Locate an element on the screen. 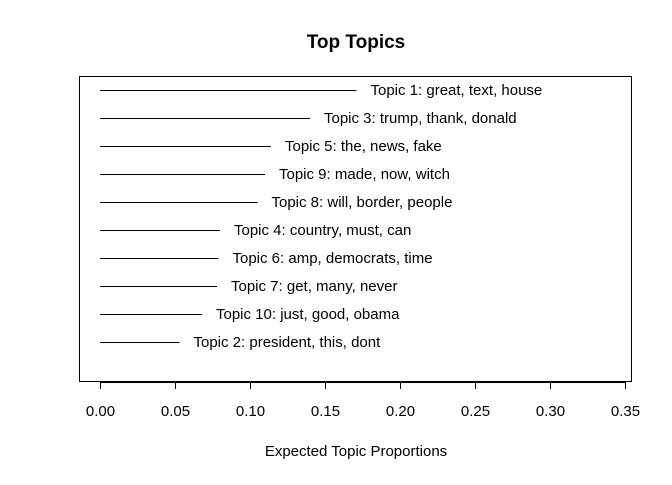 The image size is (672, 485). topic-label-1: Topic 1: great, text, house is located at coordinates (457, 90).